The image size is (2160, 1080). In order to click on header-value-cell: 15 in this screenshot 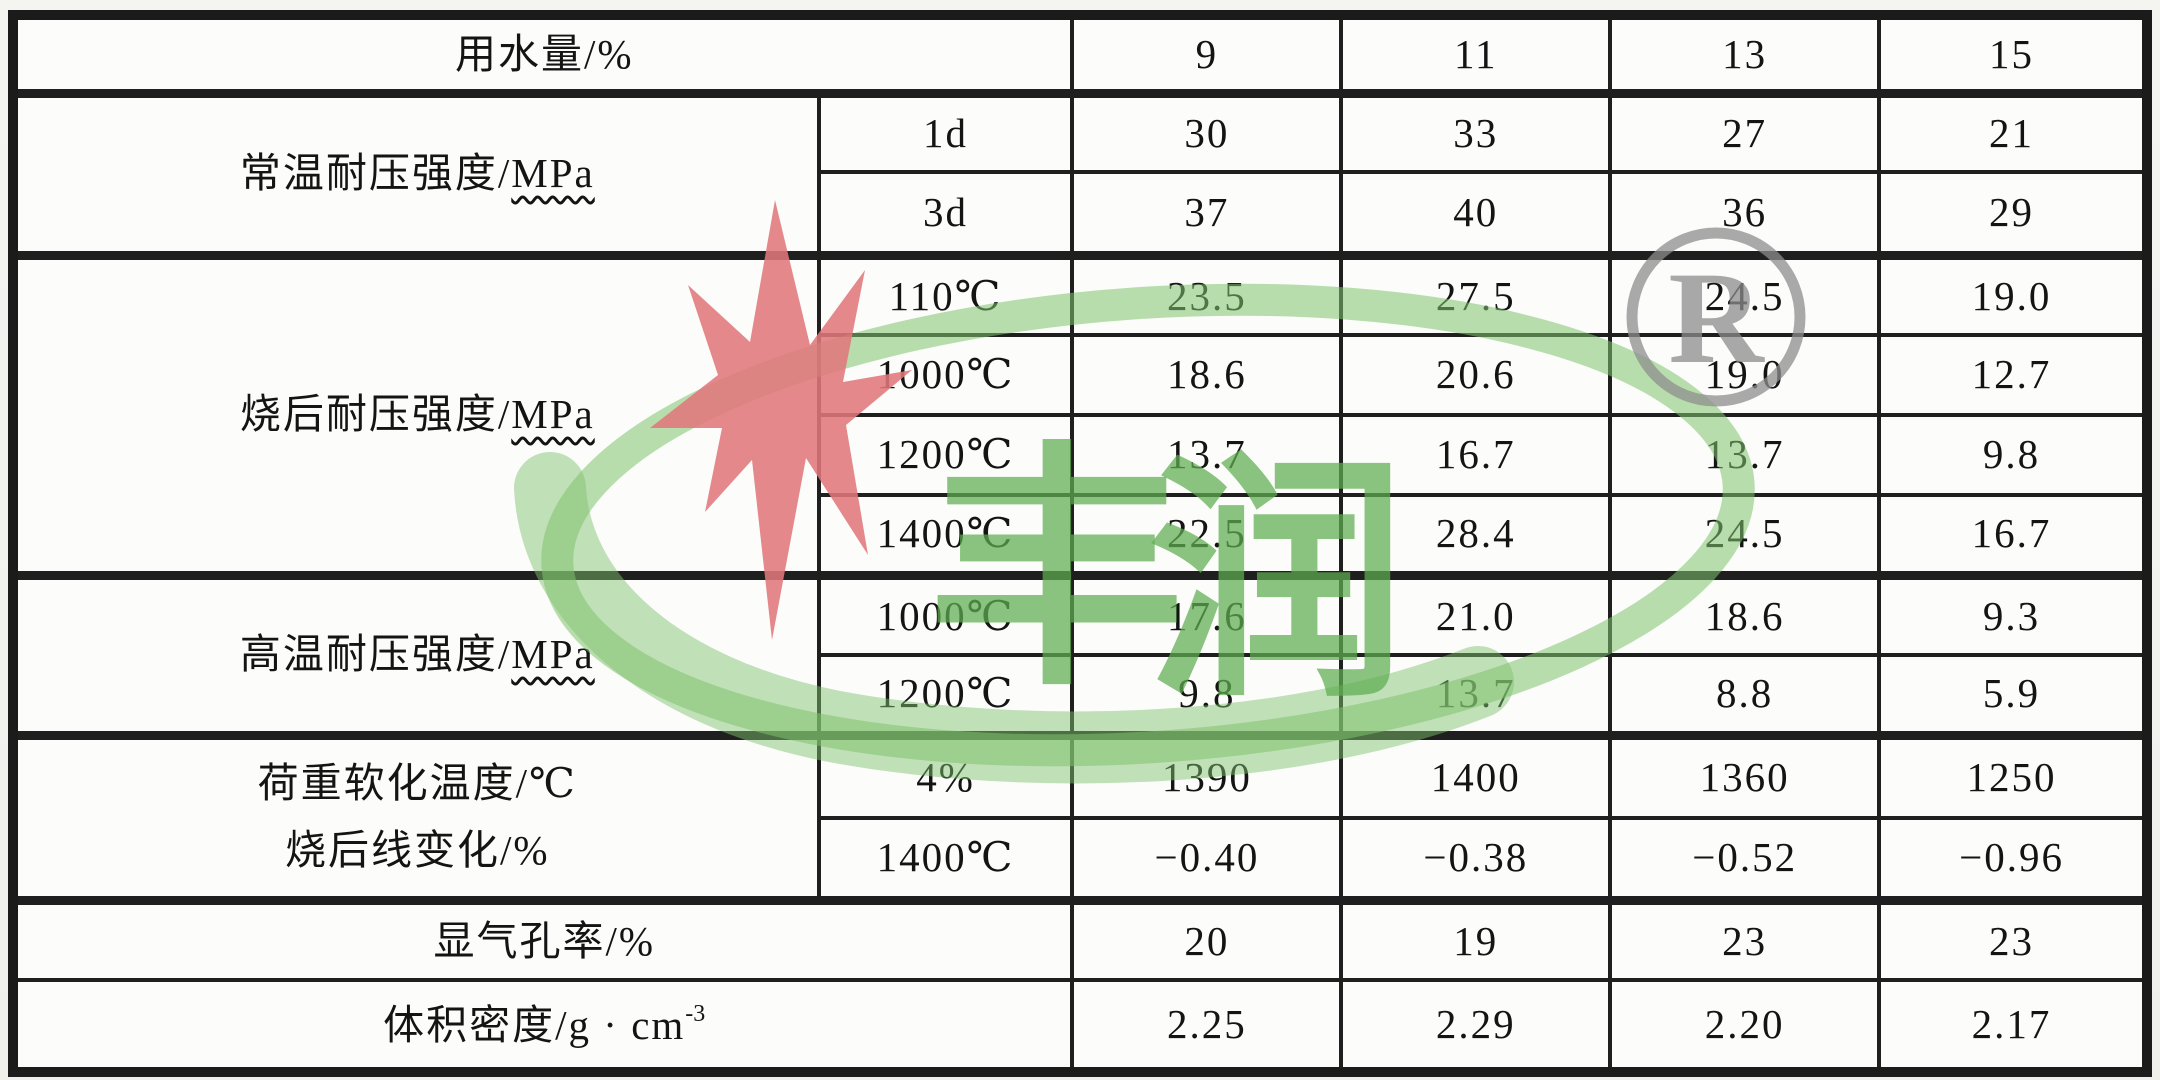, I will do `click(2013, 55)`.